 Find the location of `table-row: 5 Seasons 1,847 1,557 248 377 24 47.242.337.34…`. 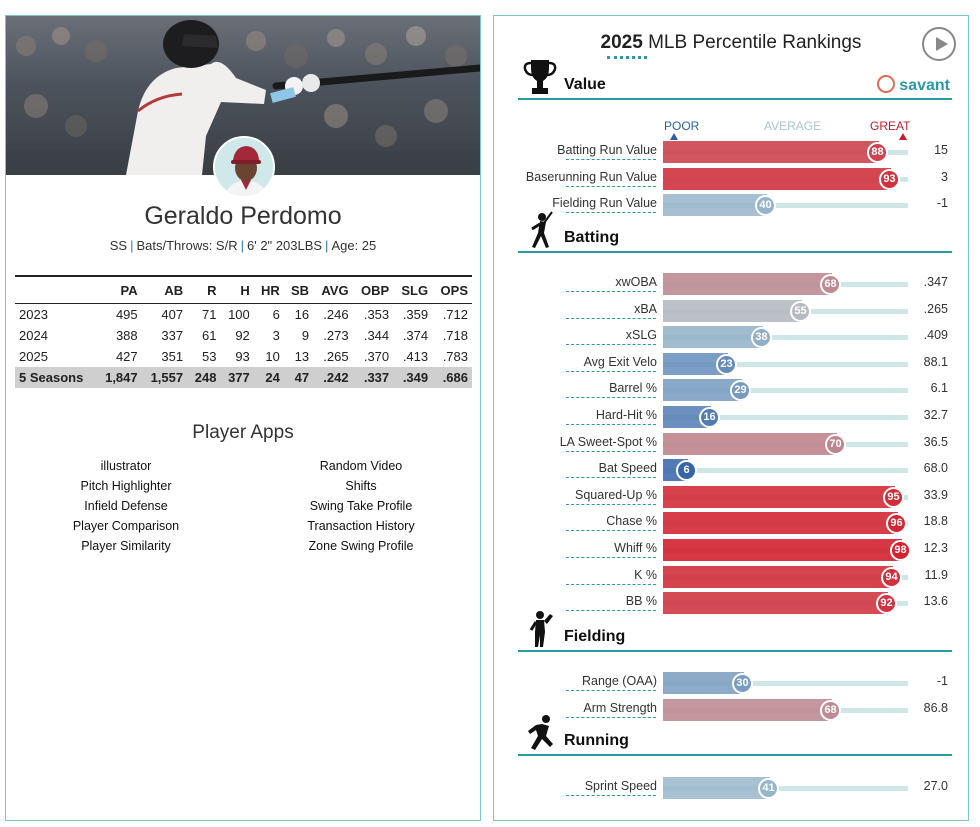

table-row: 5 Seasons 1,847 1,557 248 377 24 47.242.337.34… is located at coordinates (243, 377).